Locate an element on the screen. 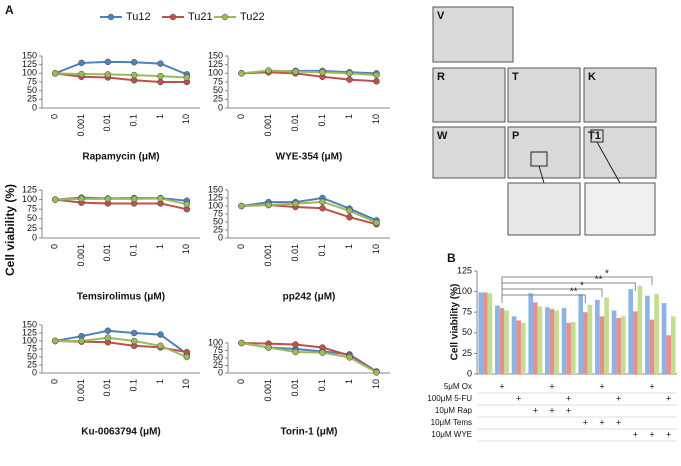 The height and width of the screenshot is (466, 681). y-axis-title: Cell viability (%) is located at coordinates (455, 322).